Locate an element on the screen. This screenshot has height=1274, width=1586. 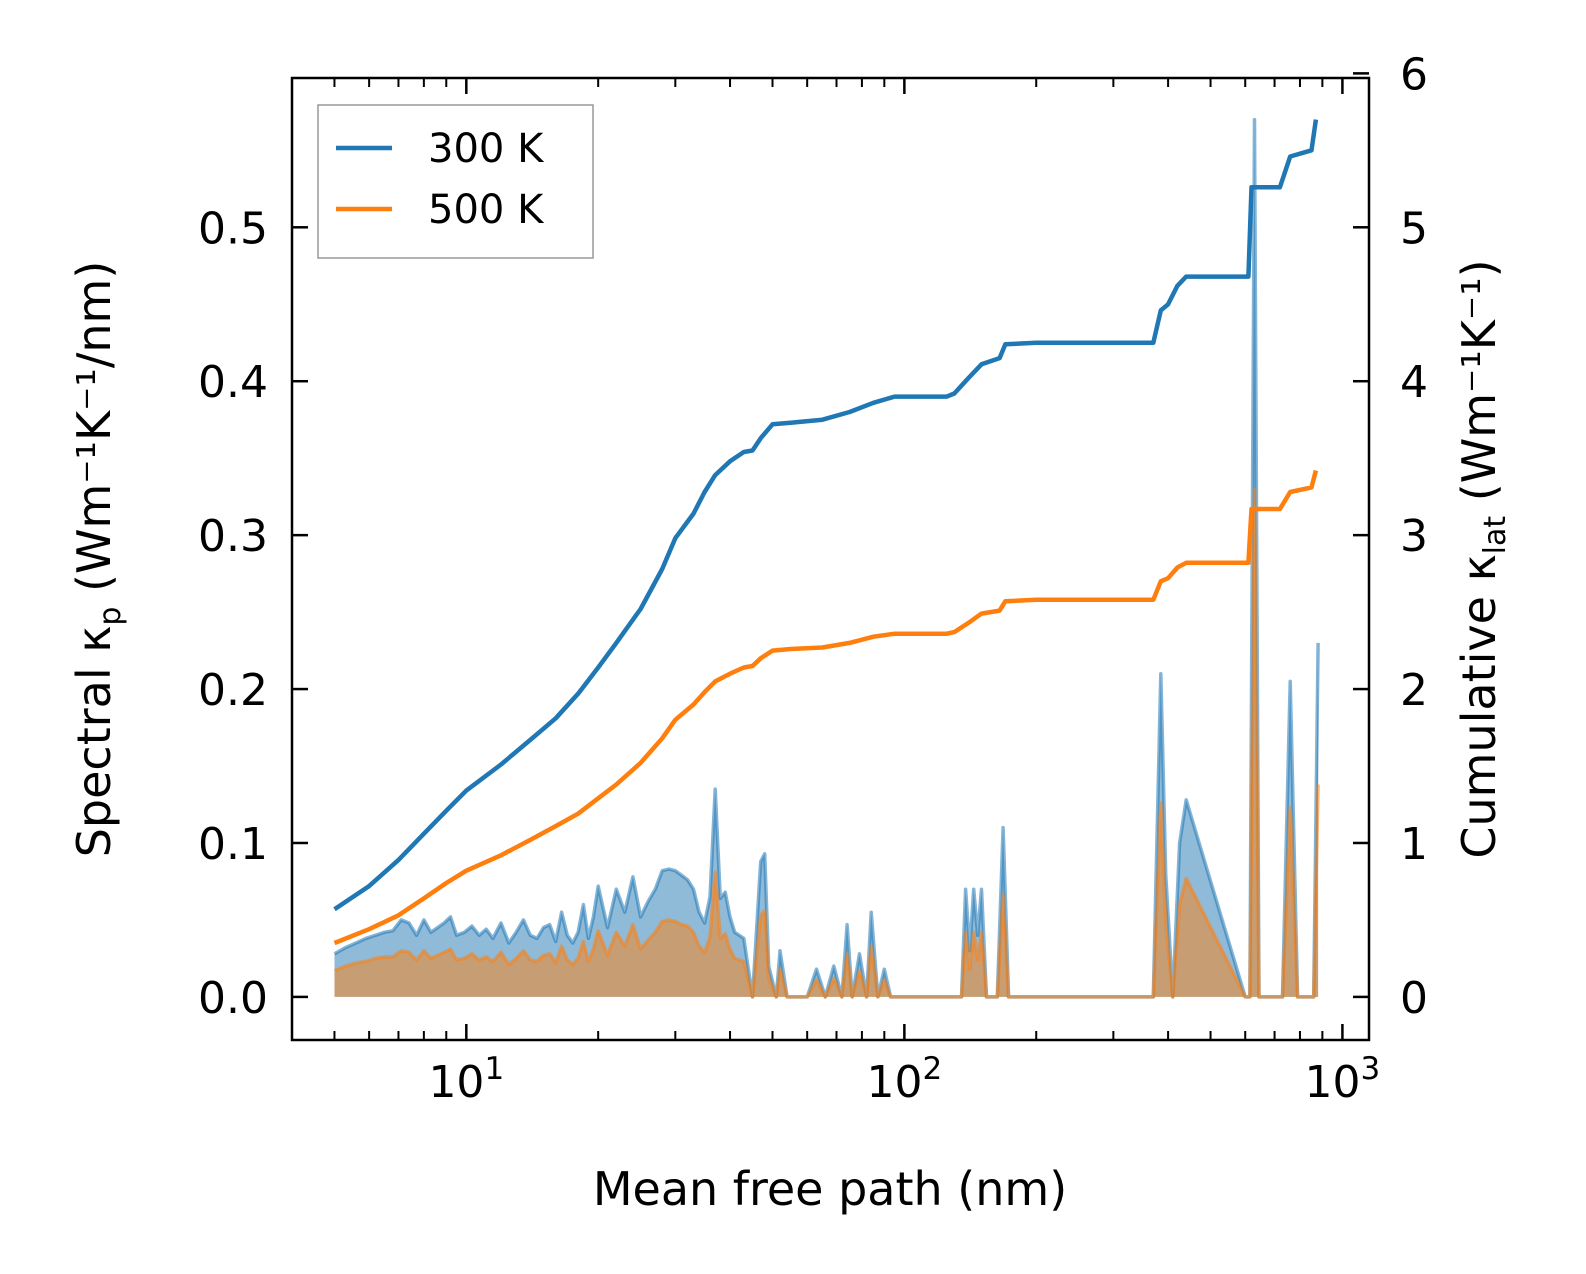
y-left-tick-label: 0.4 is located at coordinates (233, 382).